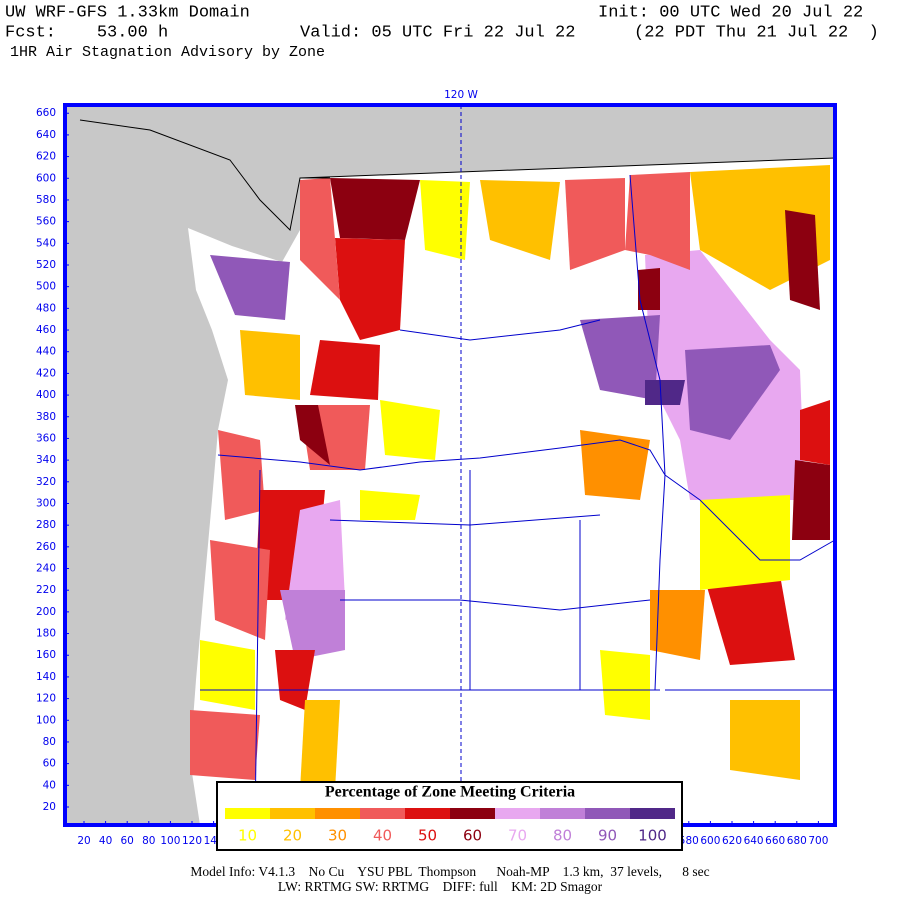  Describe the element at coordinates (46, 525) in the screenshot. I see `y-tick-label: 280` at that location.